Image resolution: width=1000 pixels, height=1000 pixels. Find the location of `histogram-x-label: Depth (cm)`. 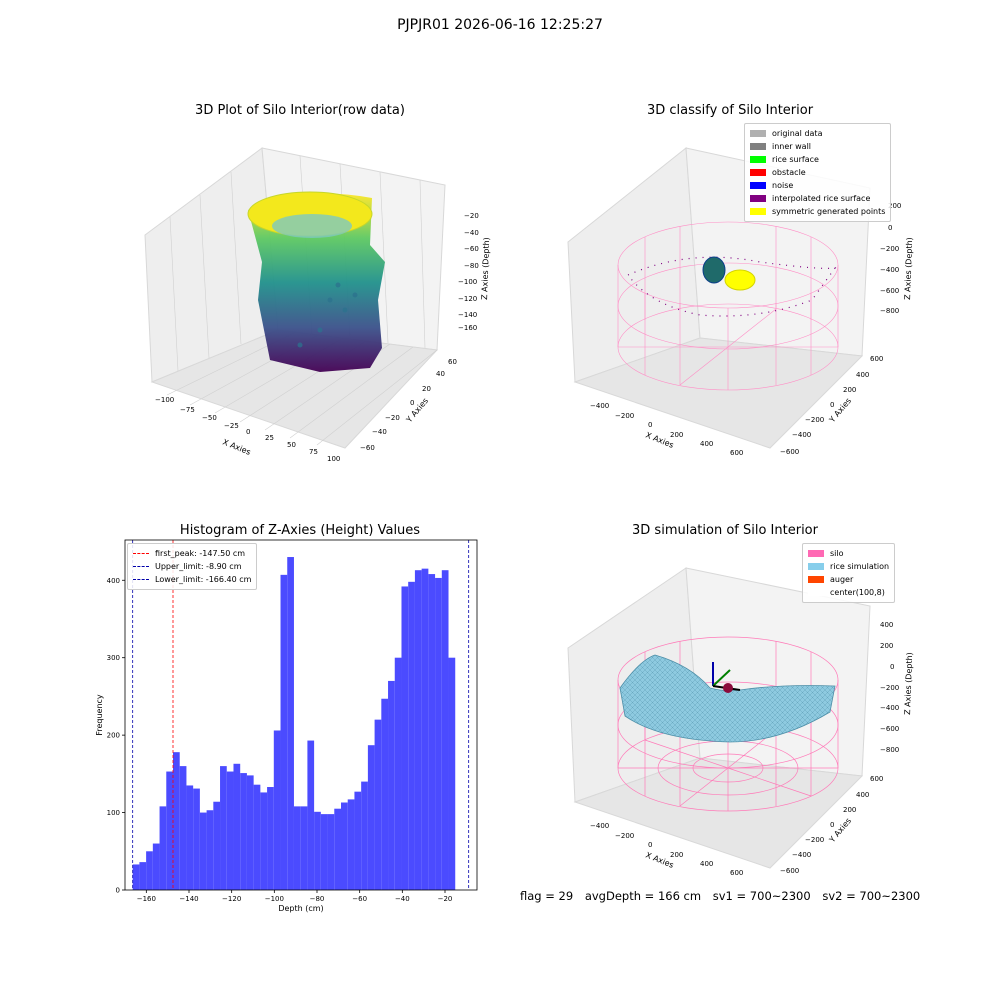

histogram-x-label: Depth (cm) is located at coordinates (300, 908).